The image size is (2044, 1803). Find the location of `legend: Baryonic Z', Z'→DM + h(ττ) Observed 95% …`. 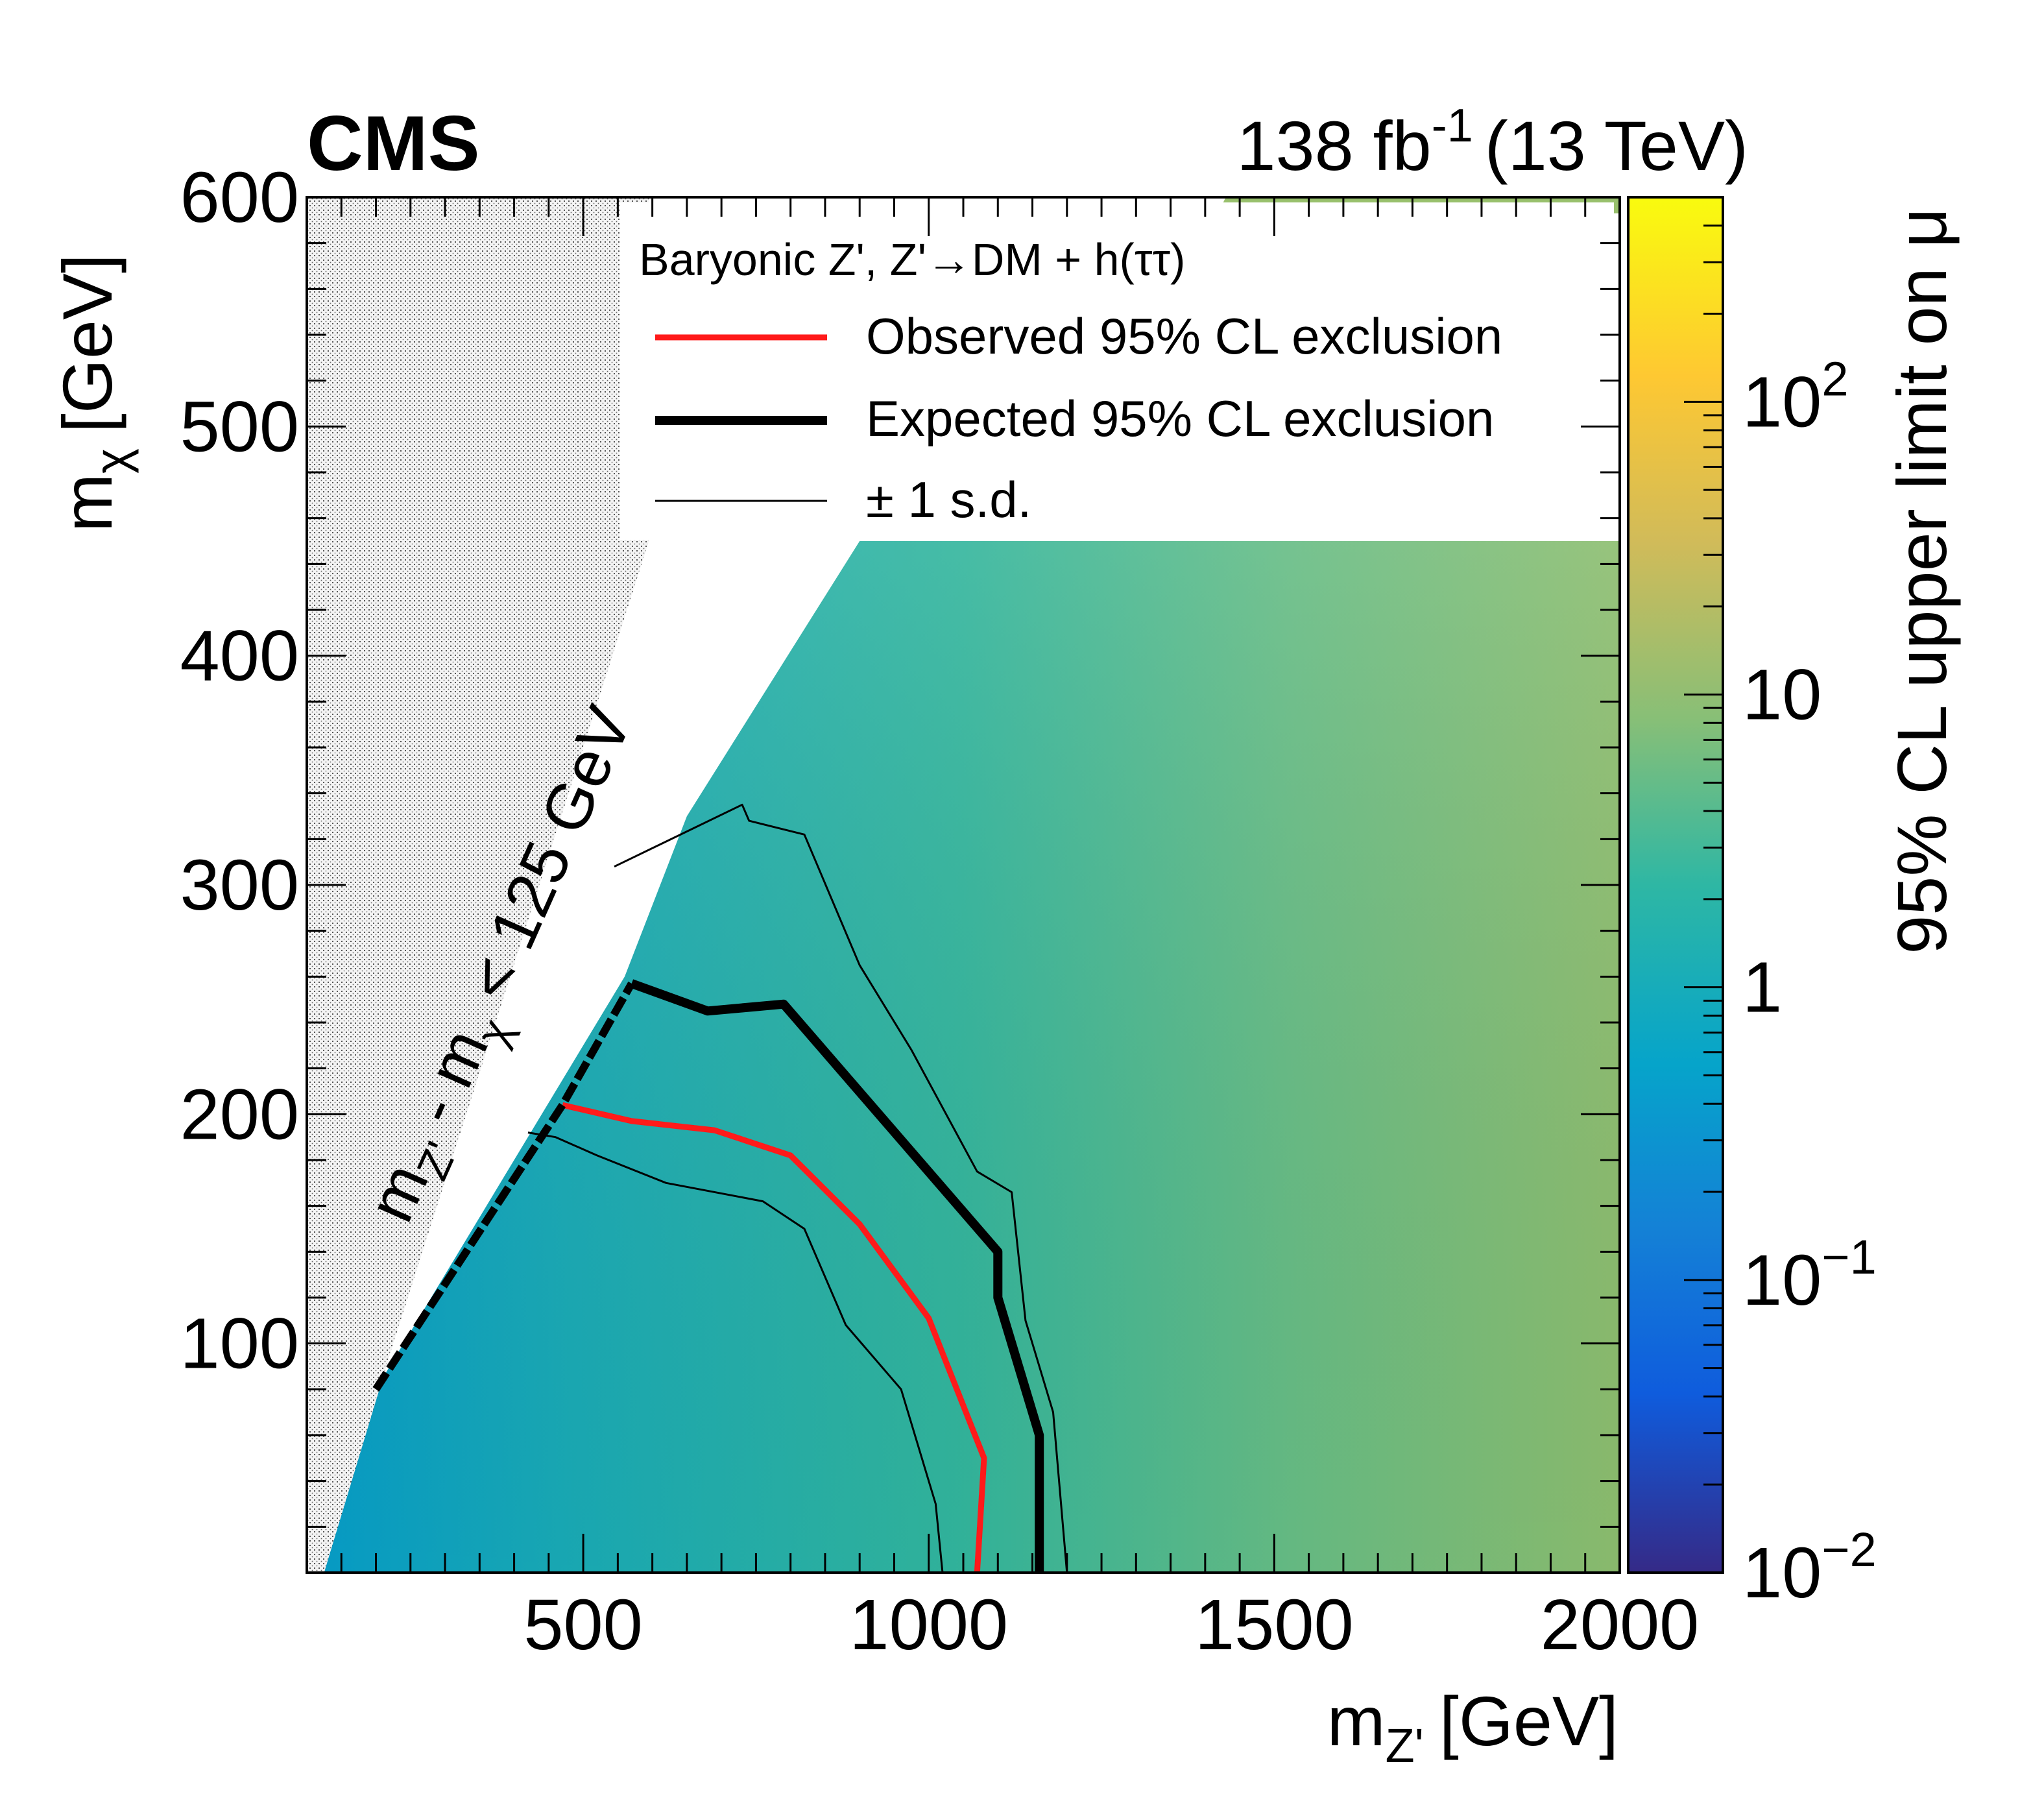

legend: Baryonic Z', Z'→DM + h(ττ) Observed 95% … is located at coordinates (1116, 371).